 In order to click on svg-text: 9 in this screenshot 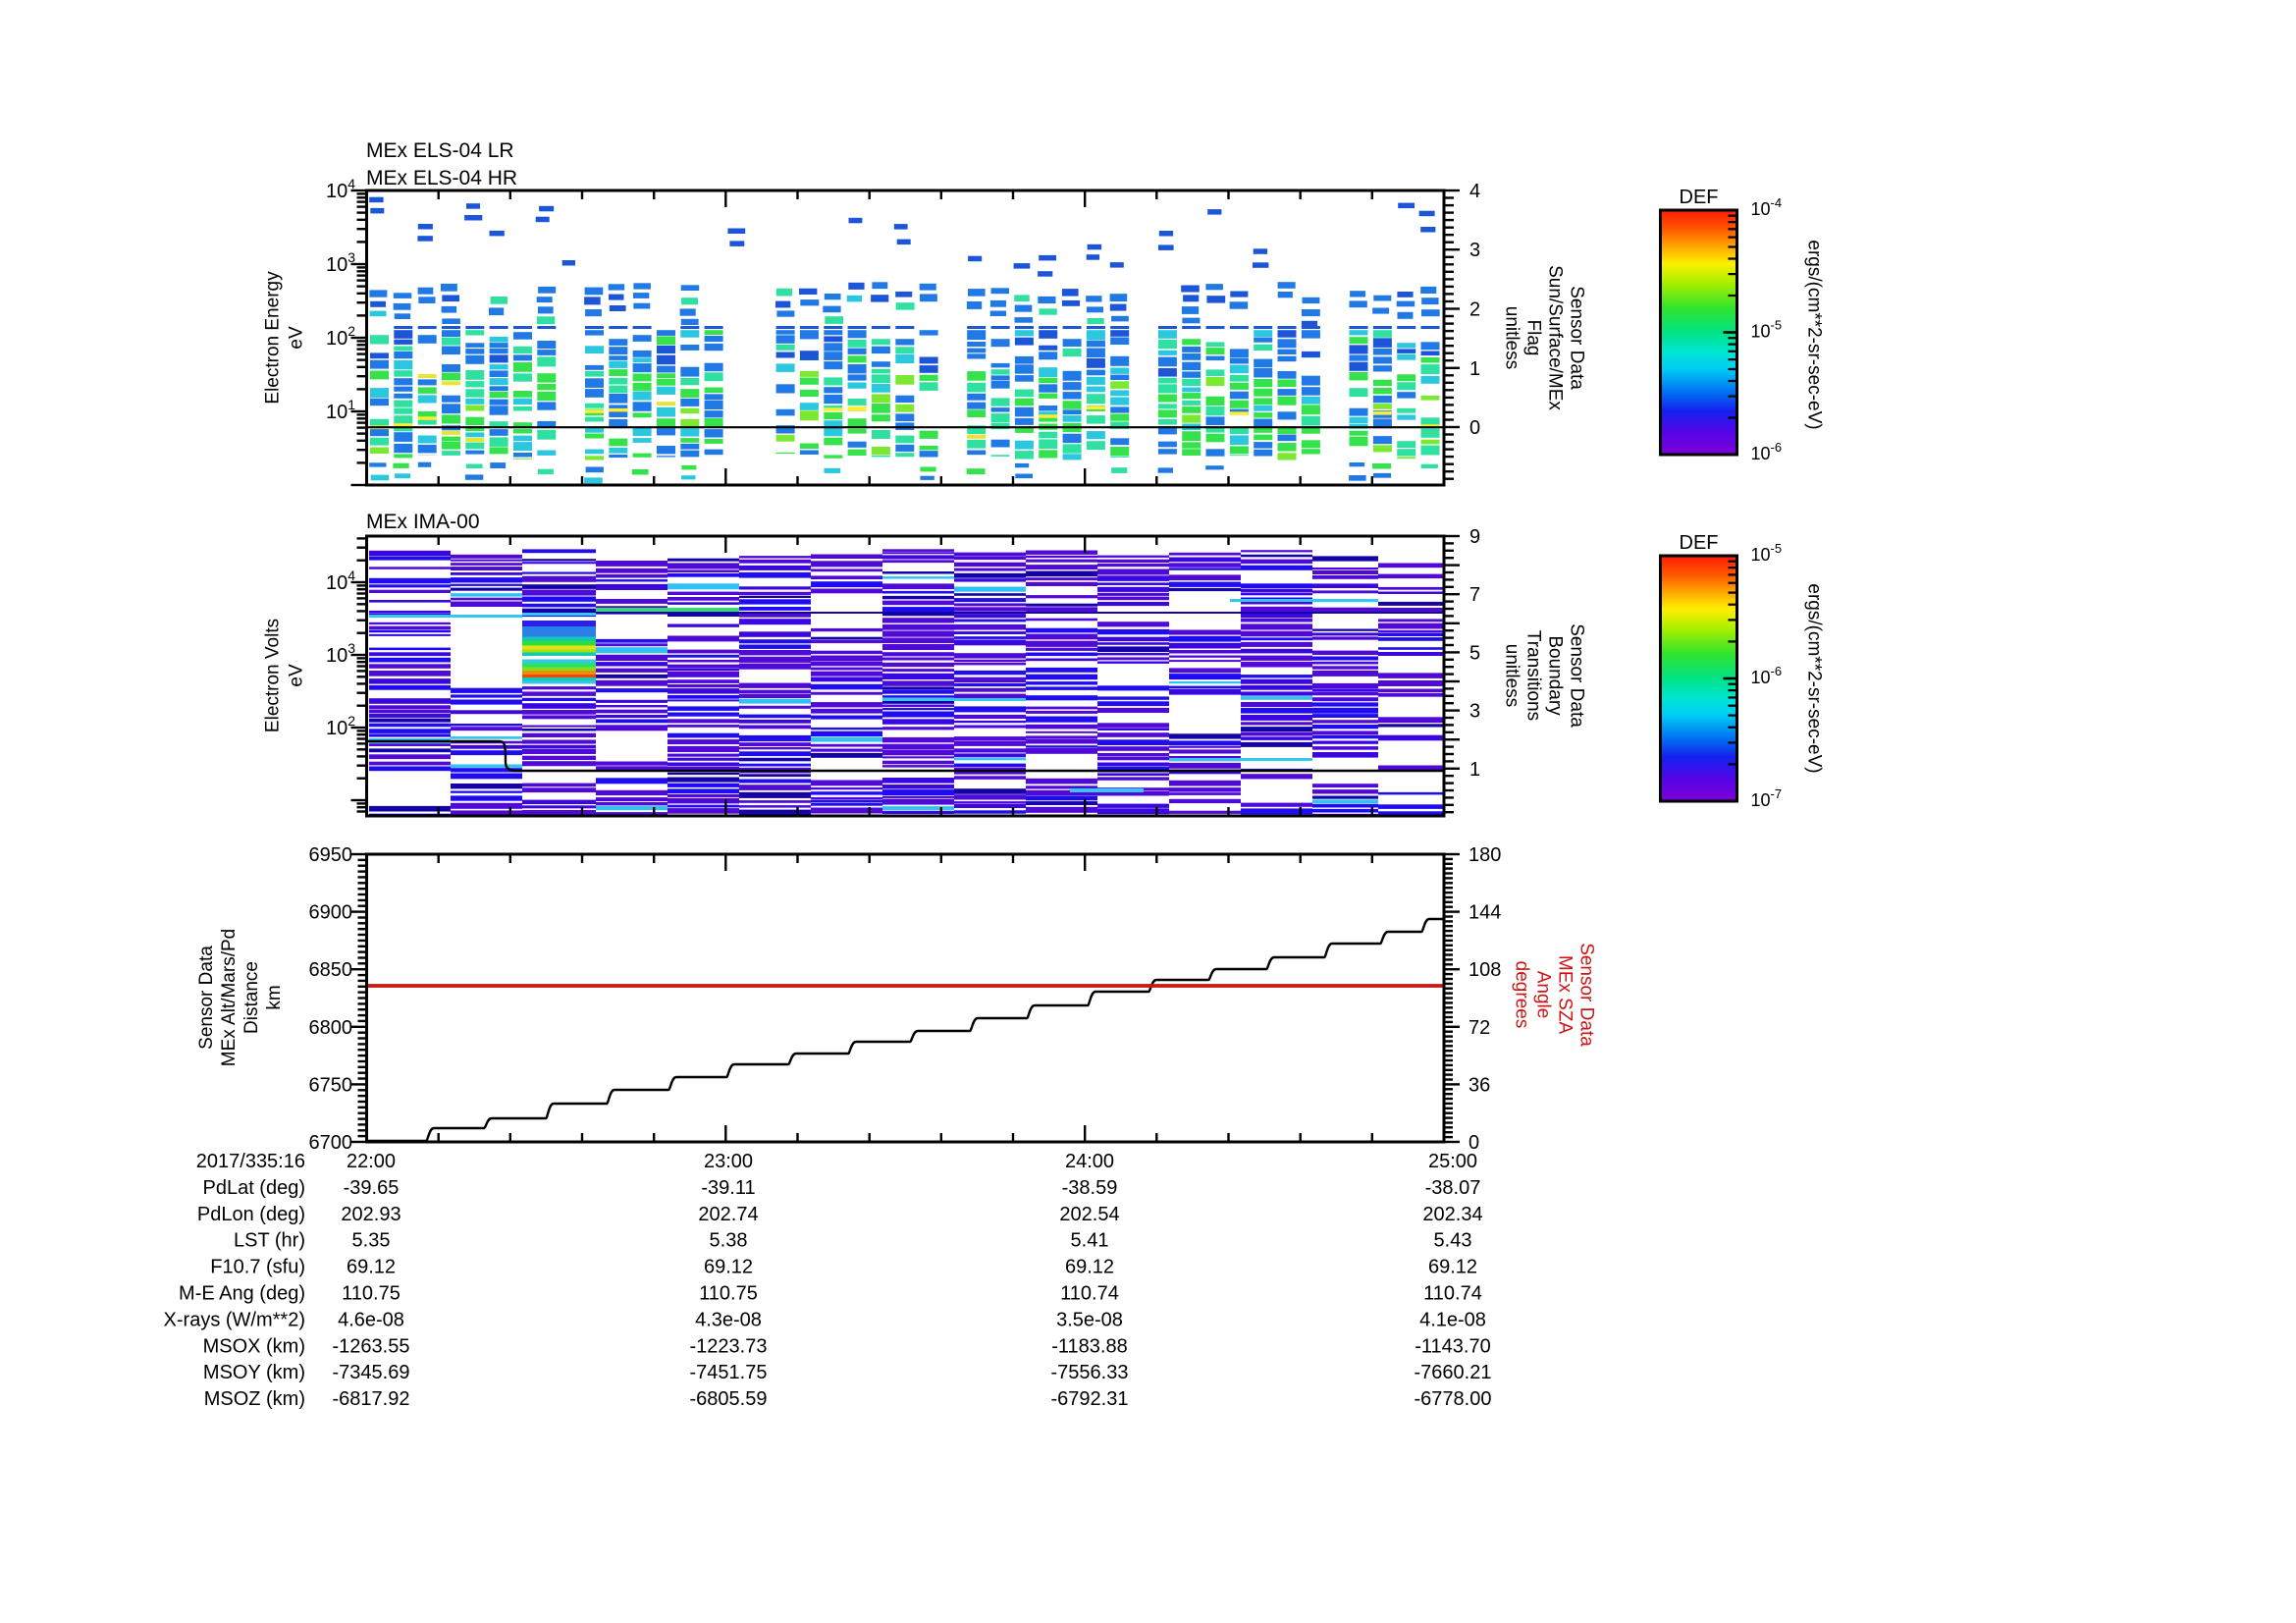, I will do `click(1474, 537)`.